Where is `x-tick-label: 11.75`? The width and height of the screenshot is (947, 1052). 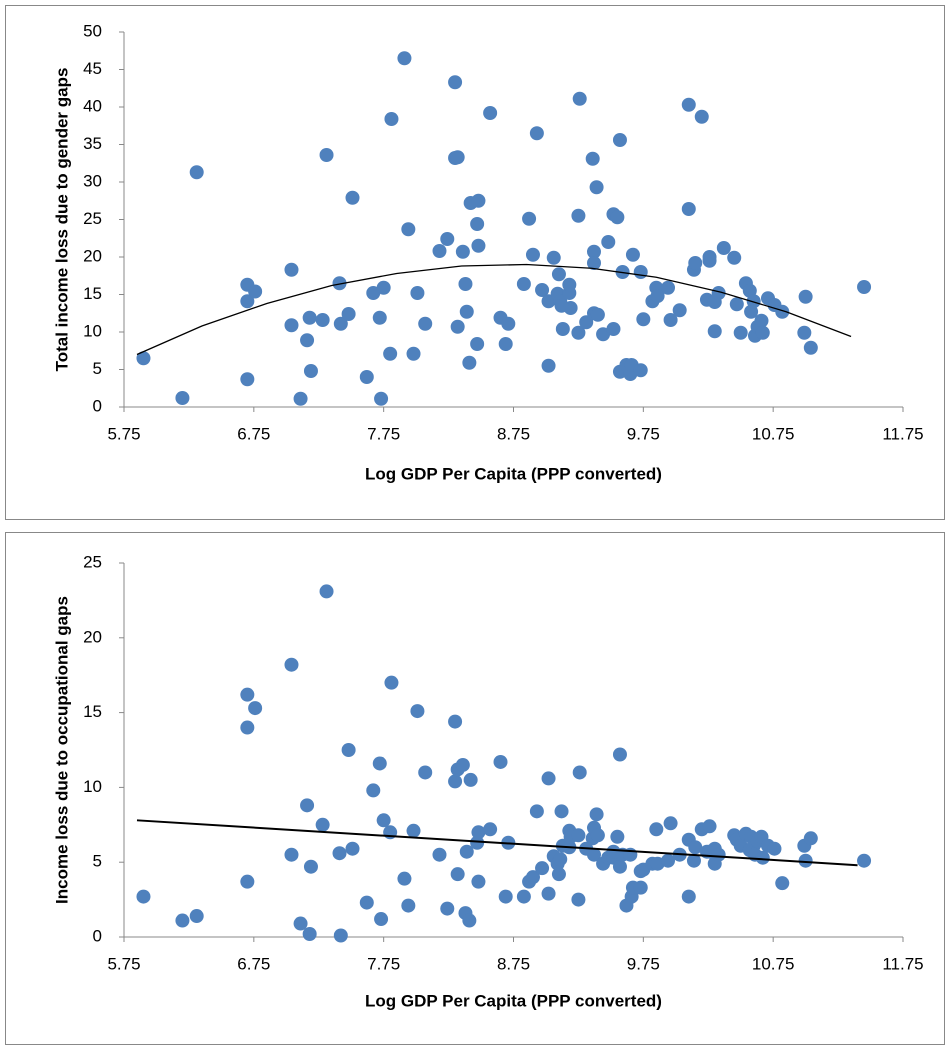
x-tick-label: 11.75 is located at coordinates (902, 433).